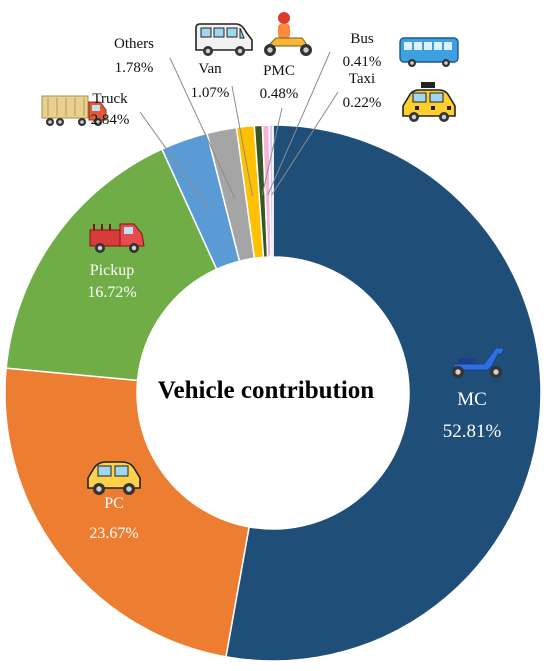 Image resolution: width=550 pixels, height=671 pixels. What do you see at coordinates (114, 478) in the screenshot?
I see `car-icon` at bounding box center [114, 478].